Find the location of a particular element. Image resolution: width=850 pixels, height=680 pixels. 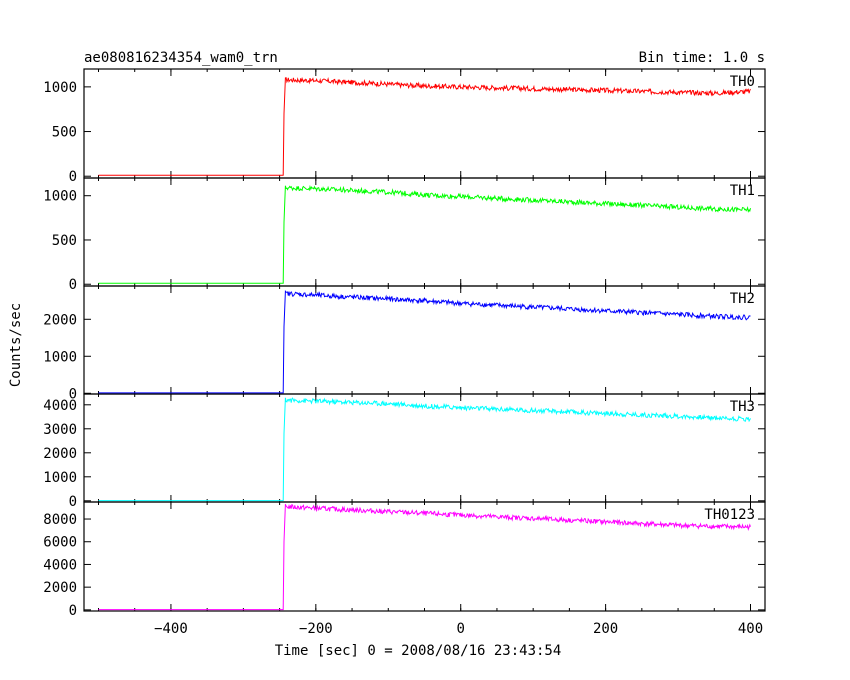

y-axis-label: Counts/sec is located at coordinates (16, 345).